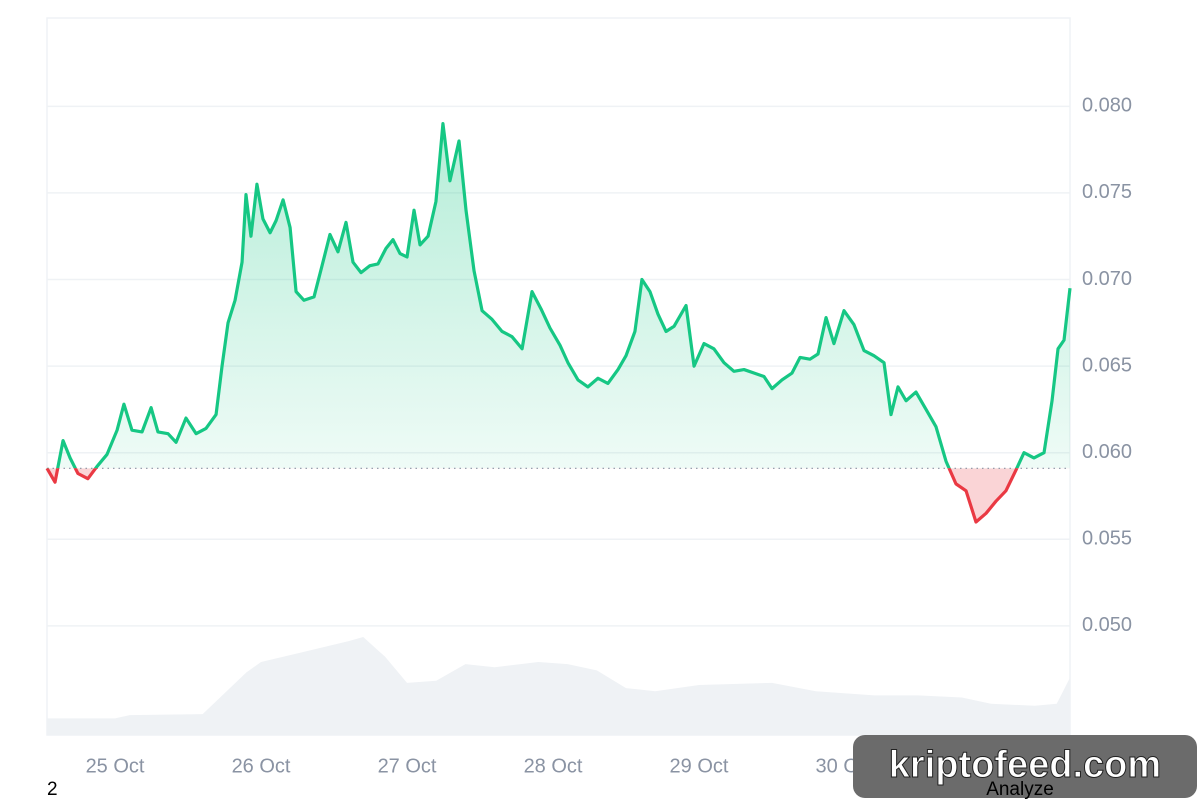  I want to click on x-tick-label: 25 Oct, so click(115, 766).